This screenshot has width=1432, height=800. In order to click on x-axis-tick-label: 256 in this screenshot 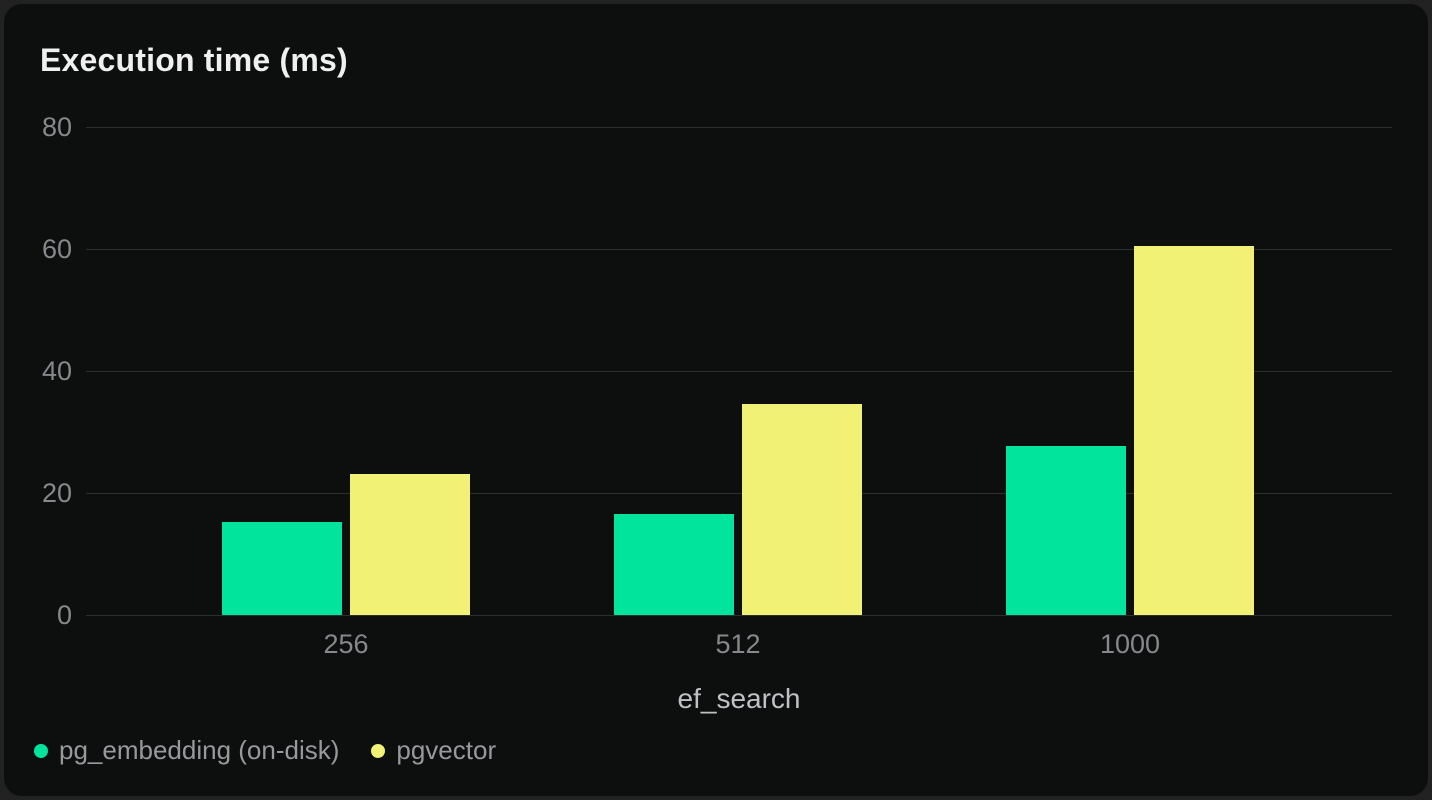, I will do `click(346, 644)`.